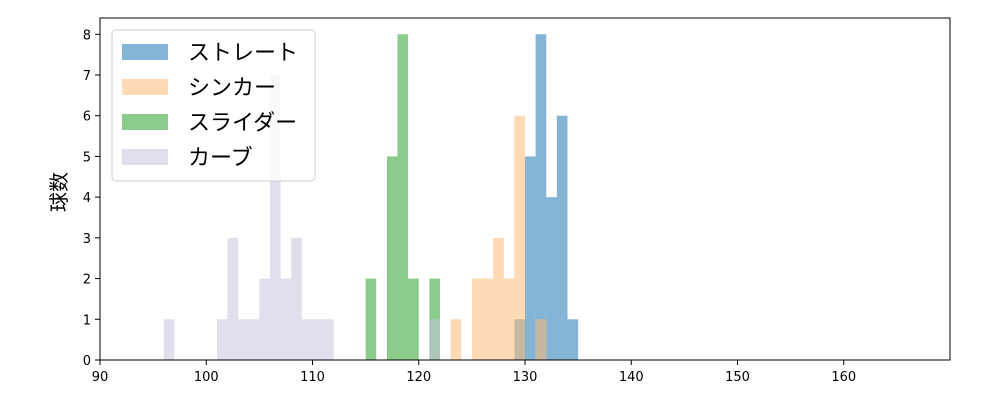  What do you see at coordinates (737, 377) in the screenshot?
I see `x-tick-label: 150` at bounding box center [737, 377].